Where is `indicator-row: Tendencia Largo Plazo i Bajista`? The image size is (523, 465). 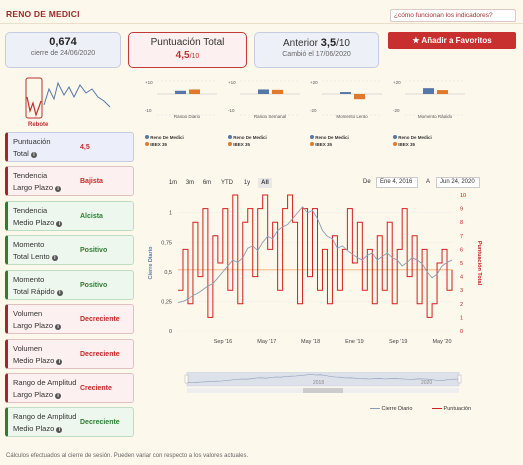 indicator-row: Tendencia Largo Plazo i Bajista is located at coordinates (69, 181).